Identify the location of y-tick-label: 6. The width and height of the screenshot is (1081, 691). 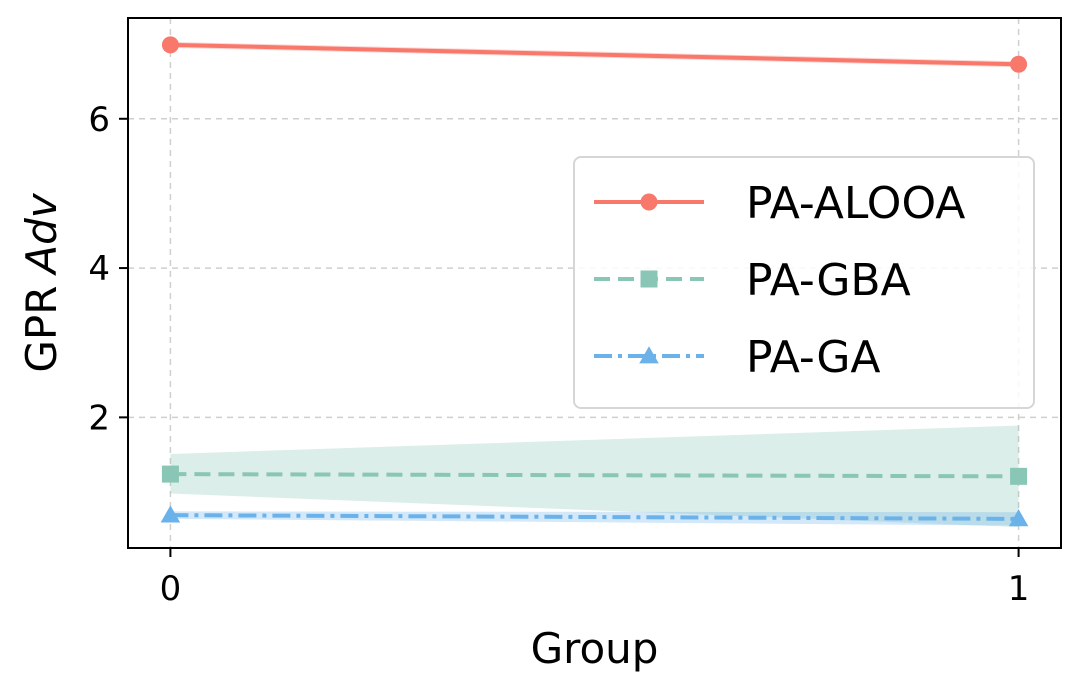
(99, 120).